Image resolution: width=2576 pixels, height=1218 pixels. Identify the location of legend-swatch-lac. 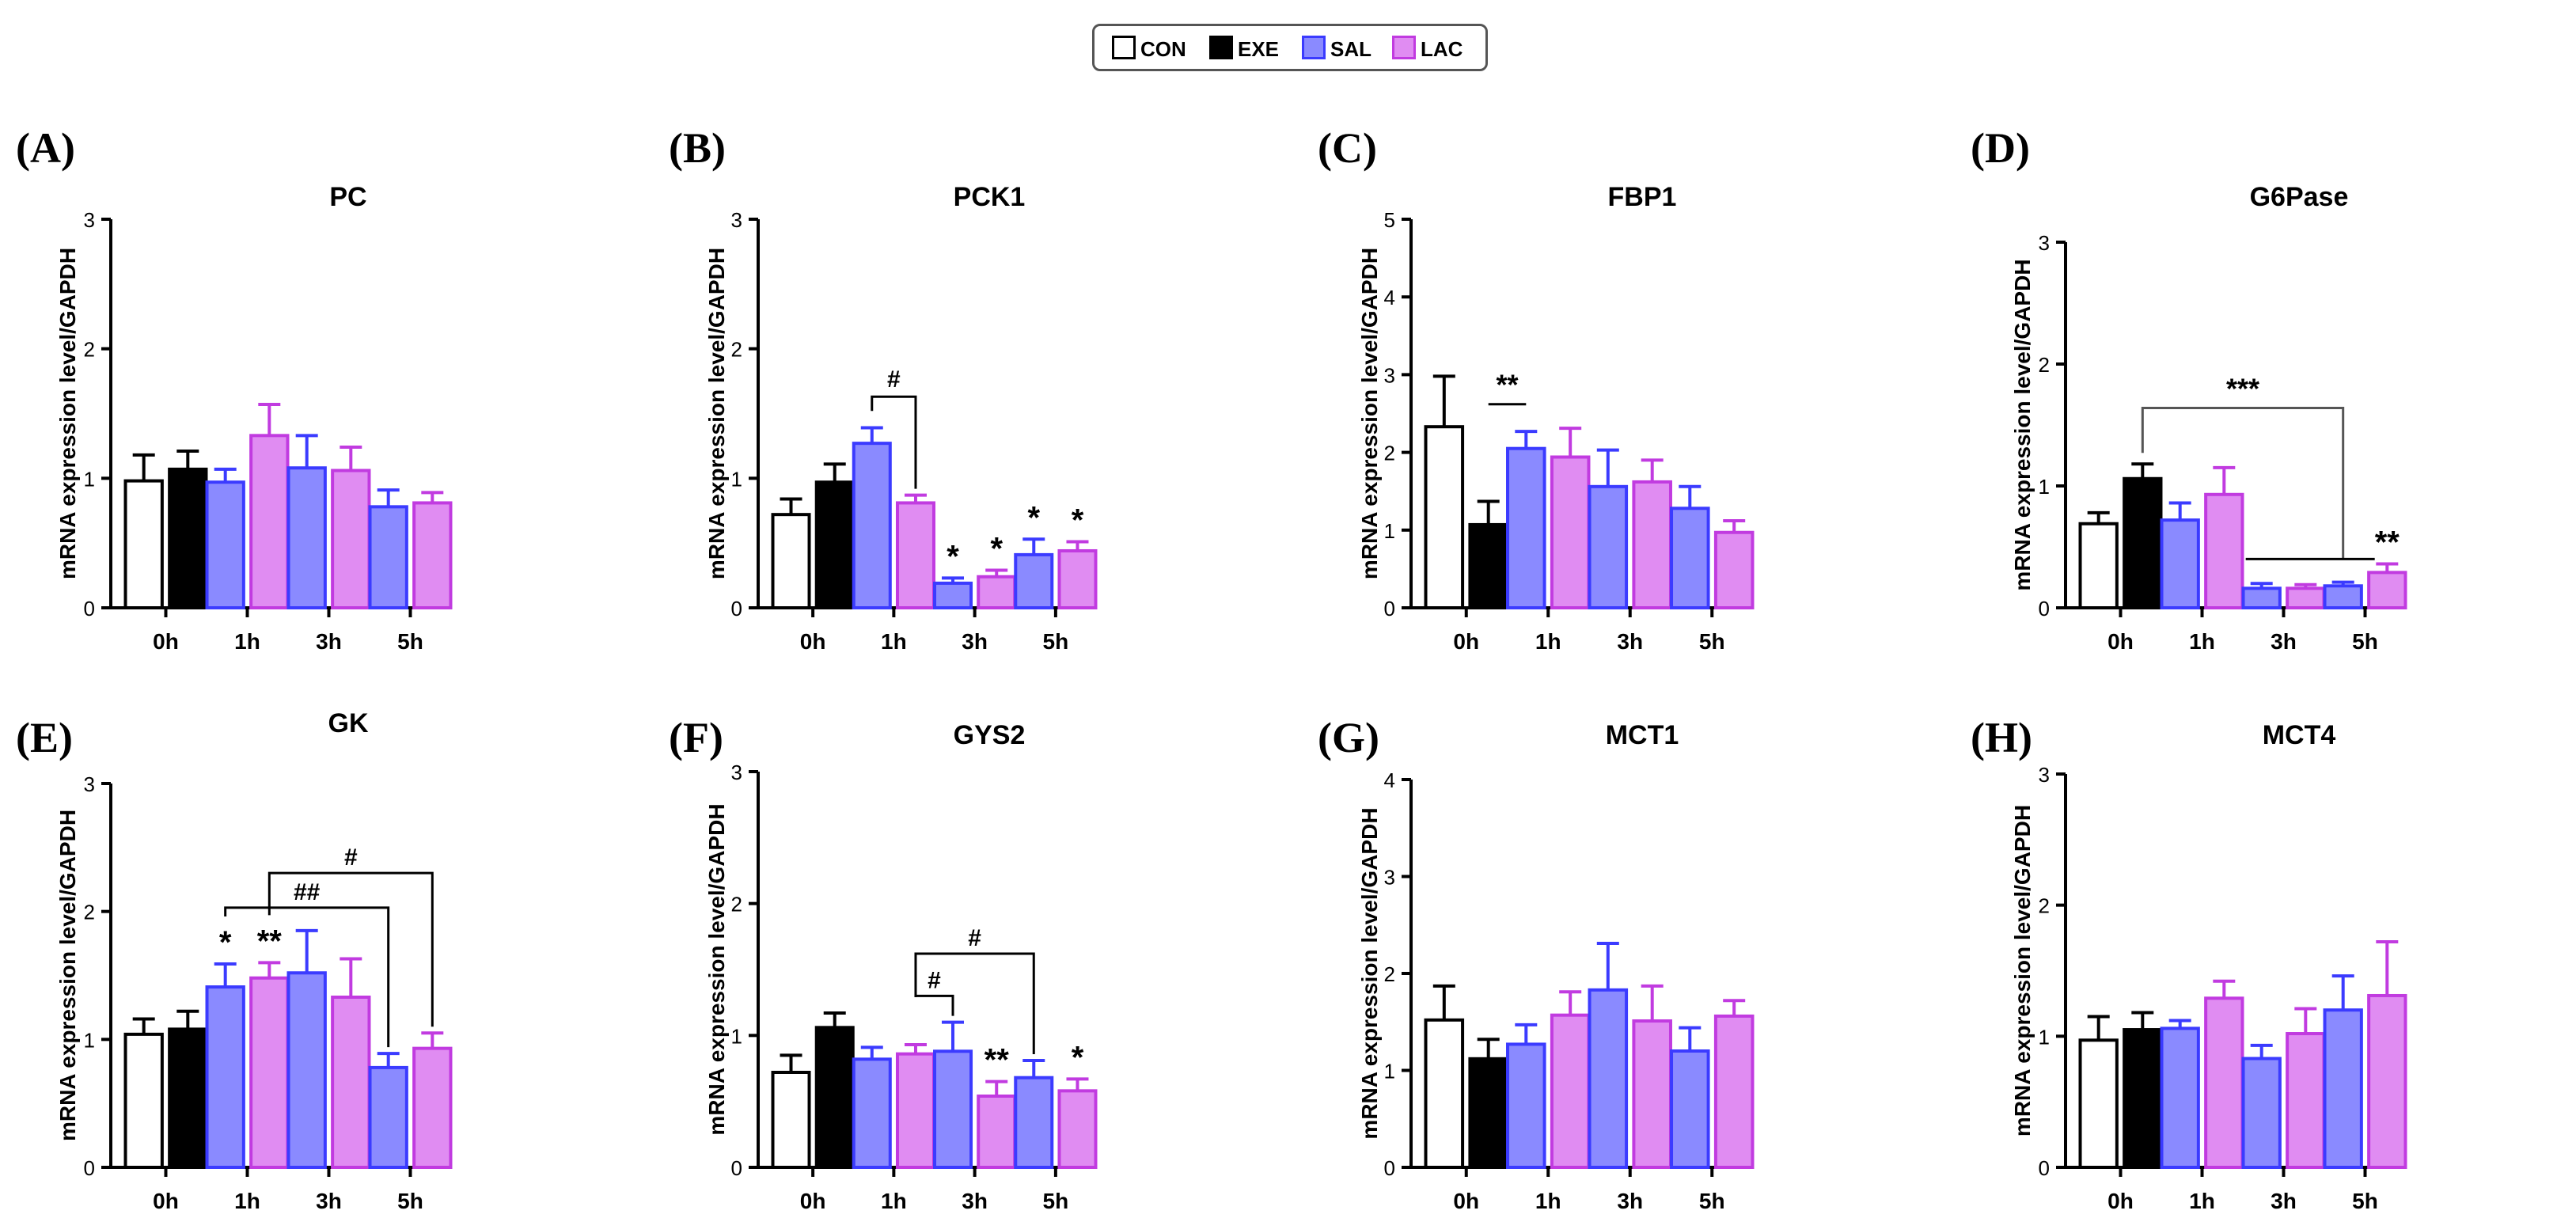
(1404, 47).